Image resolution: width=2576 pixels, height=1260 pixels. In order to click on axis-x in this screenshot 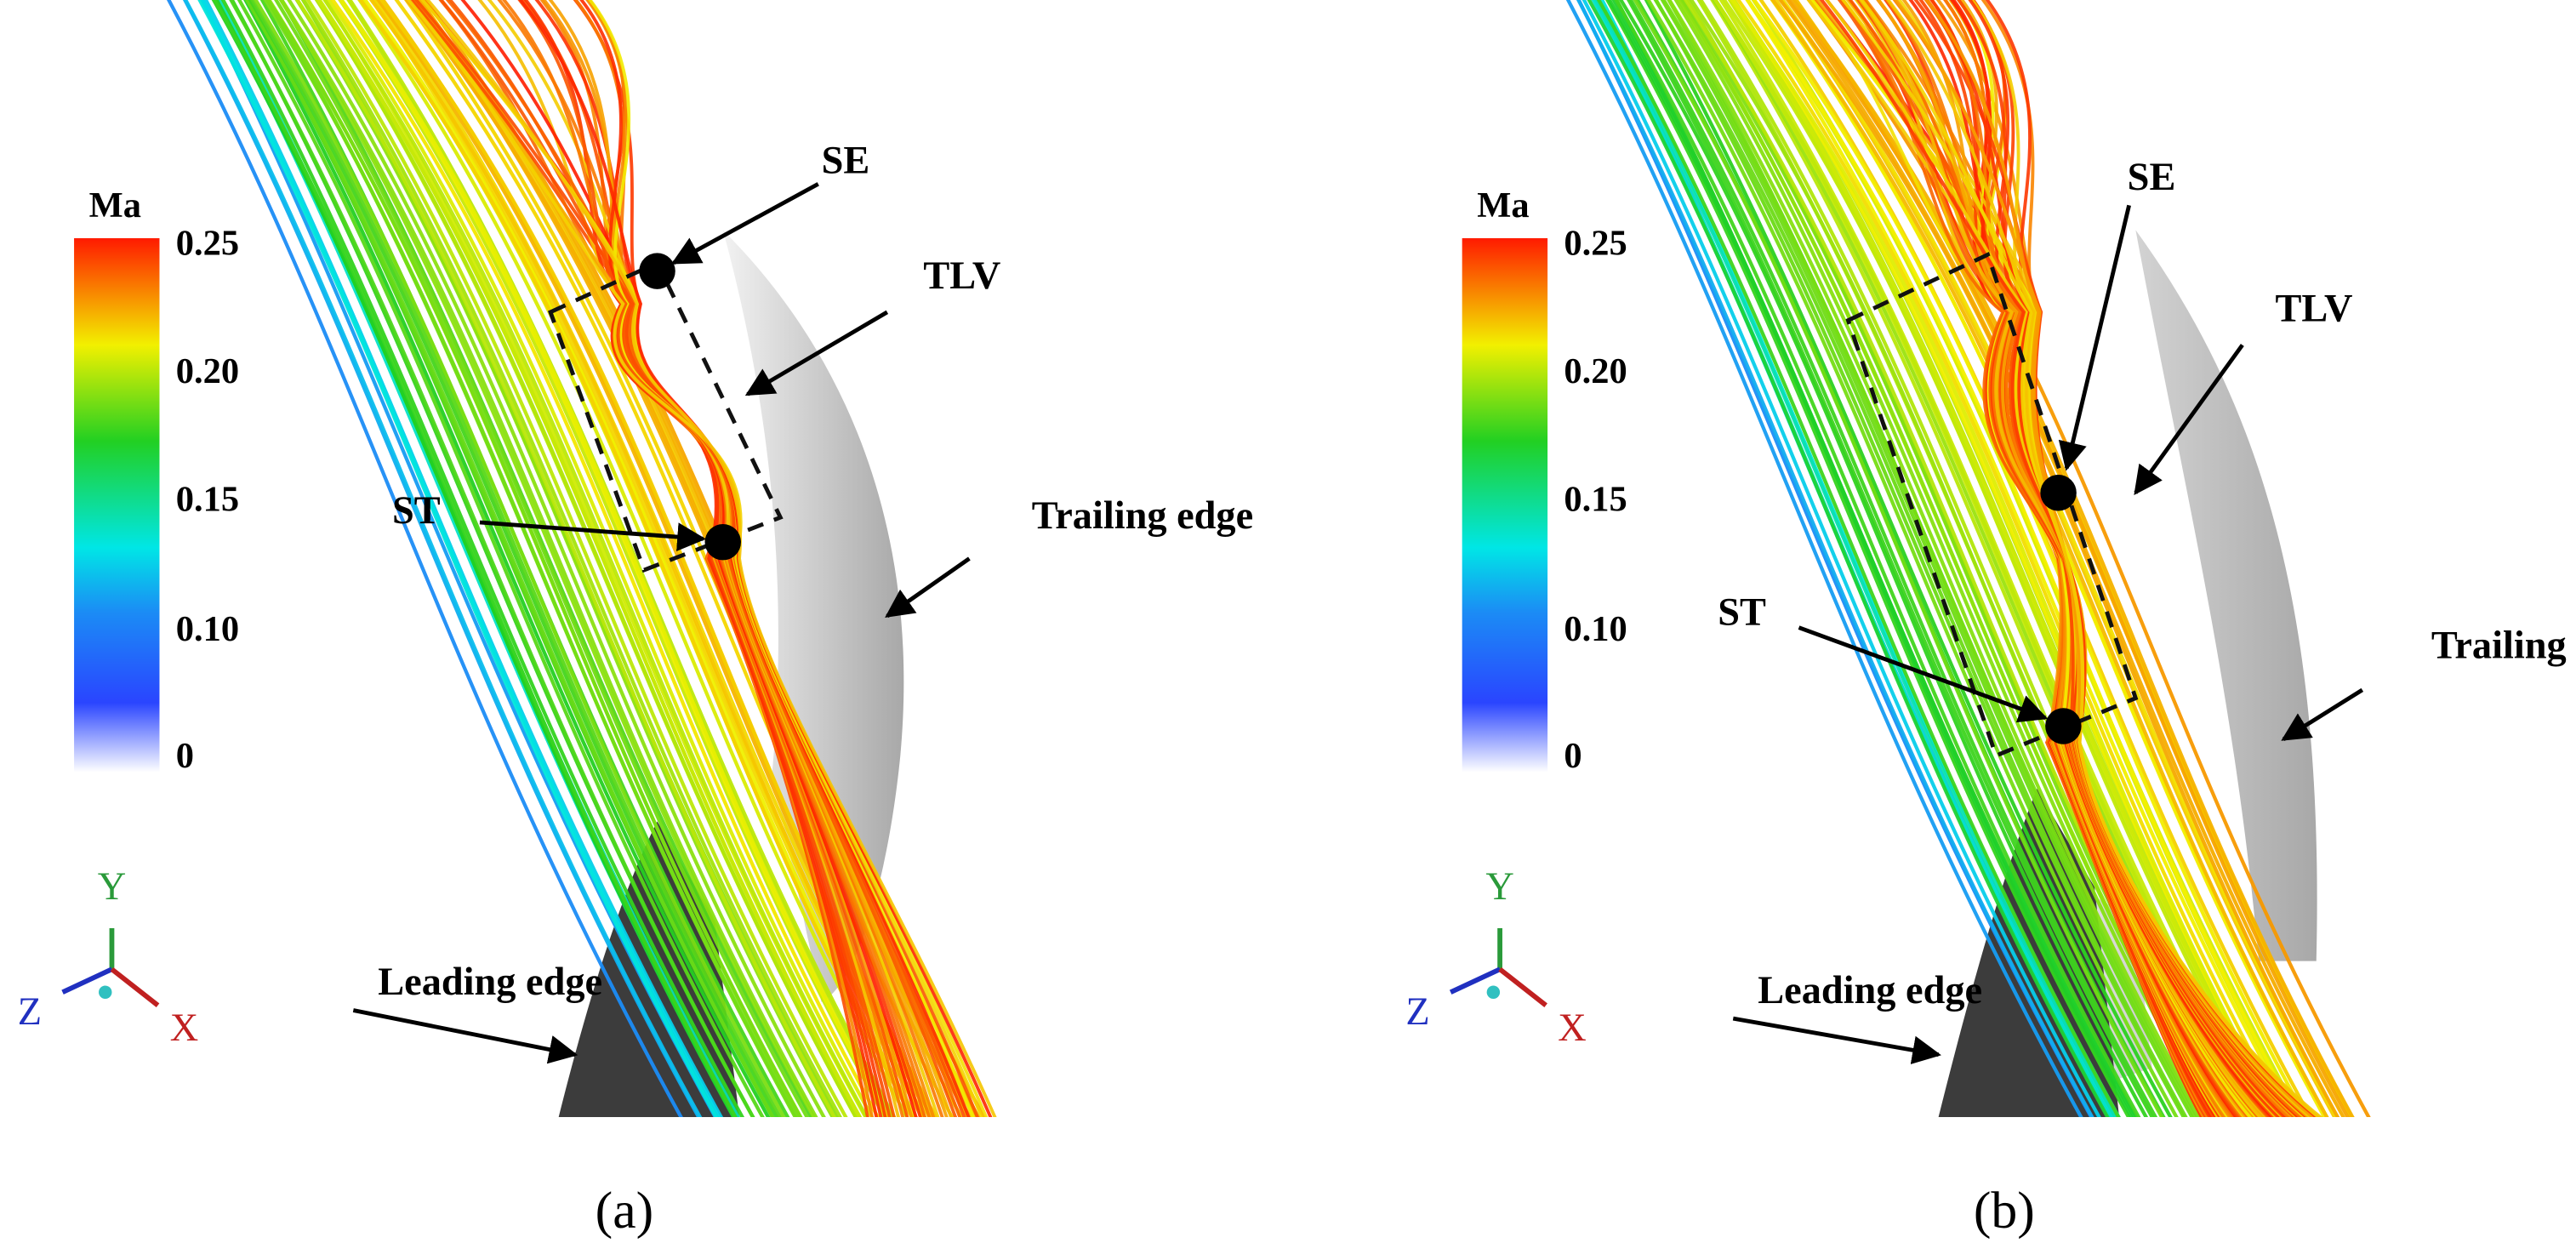, I will do `click(135, 986)`.